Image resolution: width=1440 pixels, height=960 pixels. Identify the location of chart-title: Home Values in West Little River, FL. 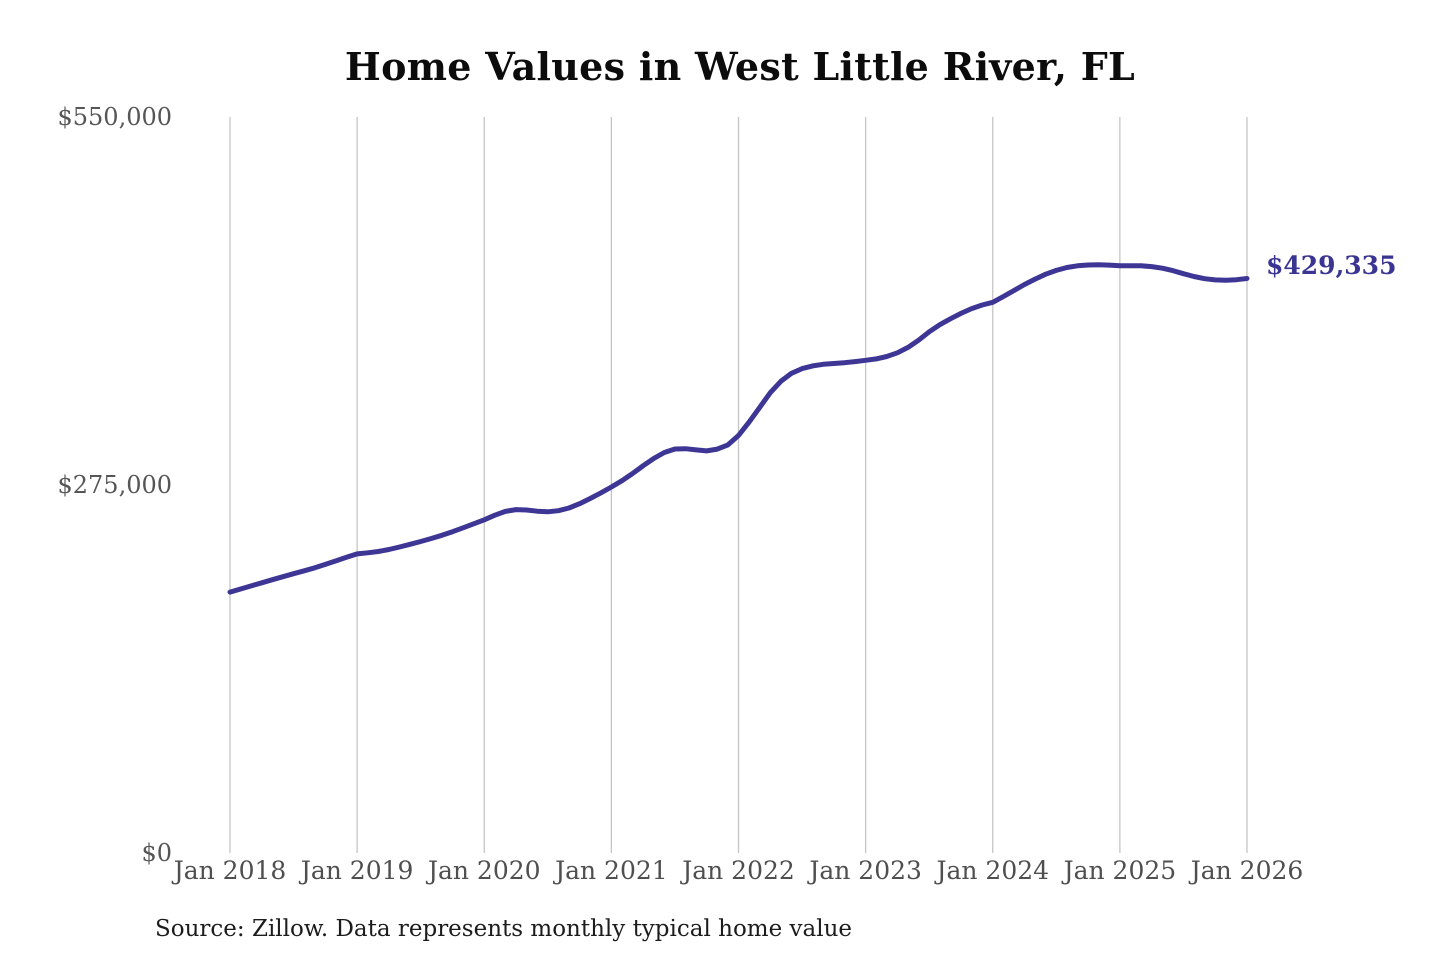
(740, 66).